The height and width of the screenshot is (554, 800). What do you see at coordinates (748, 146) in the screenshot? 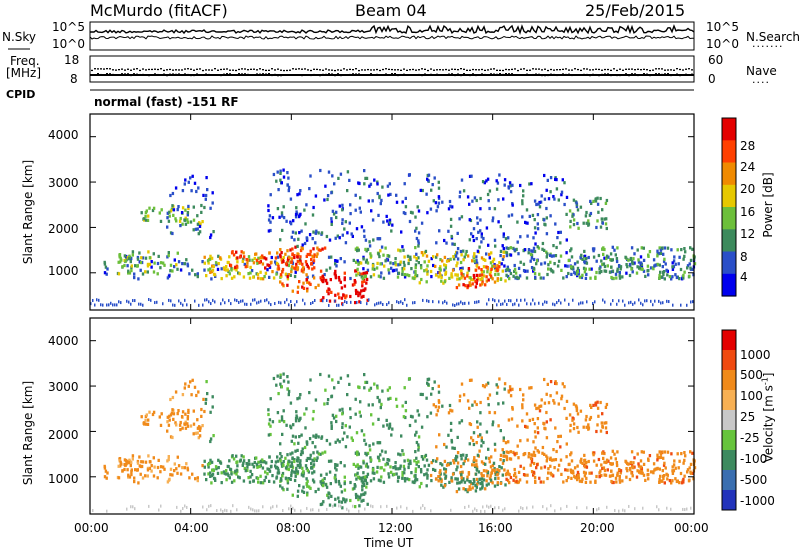
I see `power-cbar-tick-28: 28` at bounding box center [748, 146].